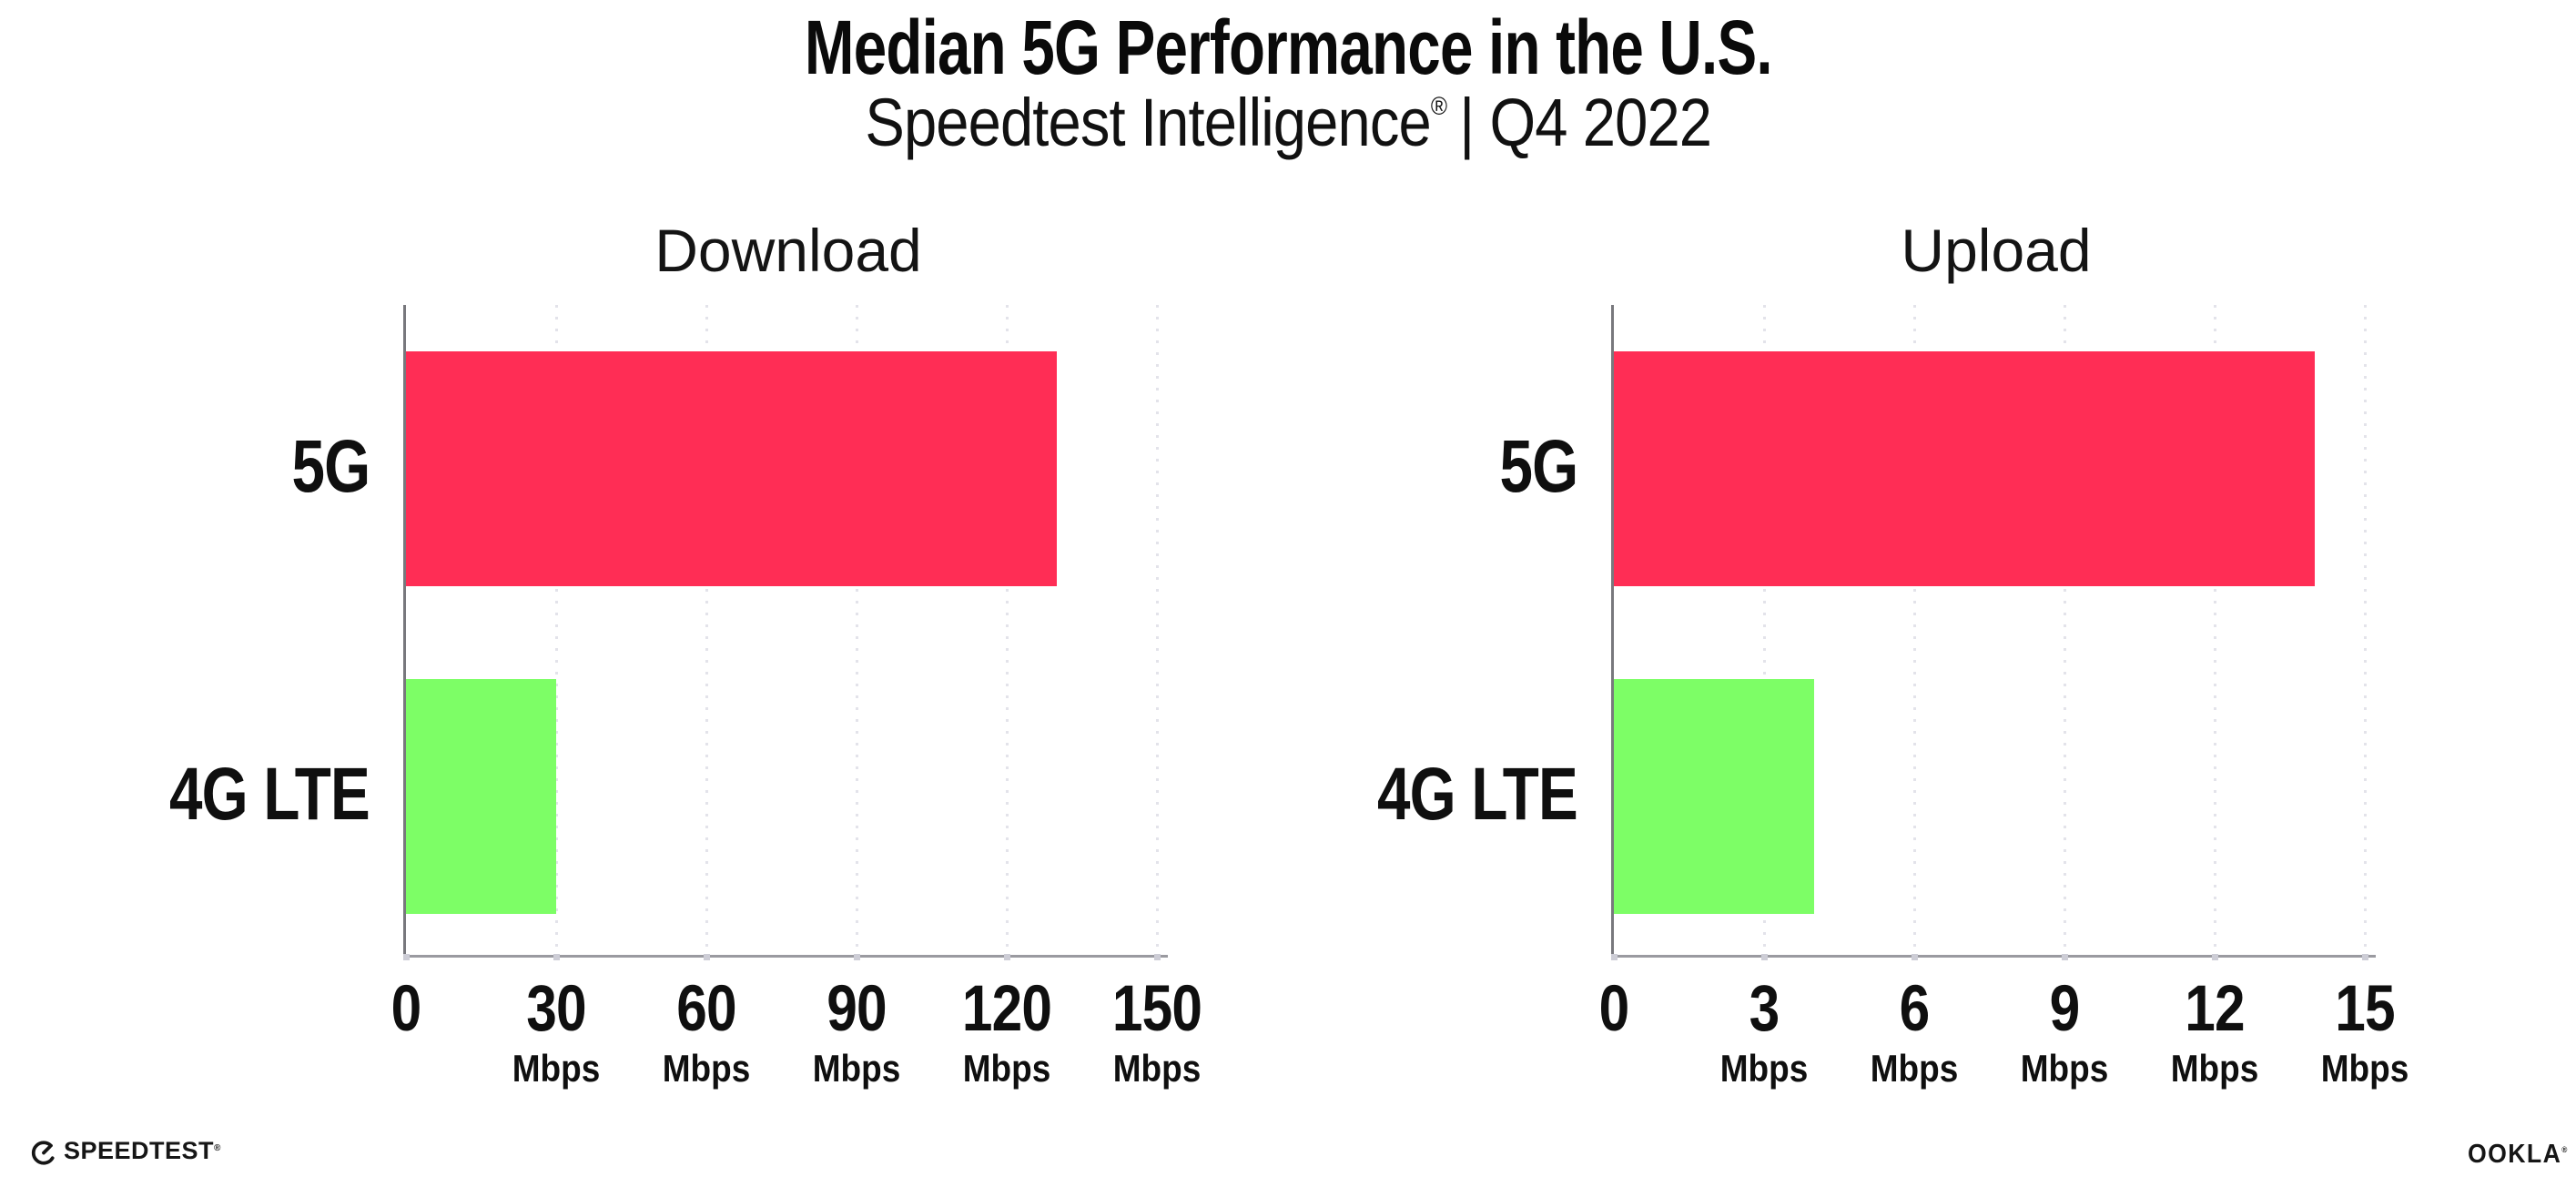 The image size is (2576, 1197). I want to click on x-tick-value: 9, so click(2065, 1009).